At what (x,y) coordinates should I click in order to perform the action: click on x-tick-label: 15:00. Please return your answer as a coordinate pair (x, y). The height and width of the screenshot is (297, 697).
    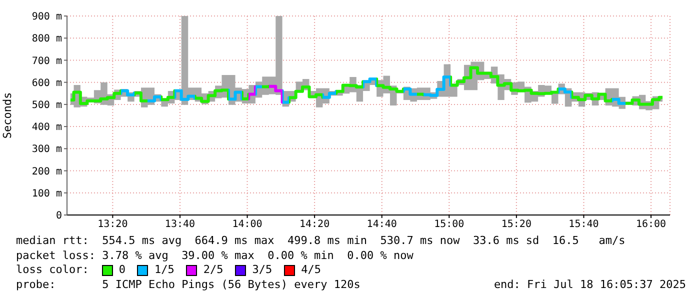
    Looking at the image, I should click on (449, 224).